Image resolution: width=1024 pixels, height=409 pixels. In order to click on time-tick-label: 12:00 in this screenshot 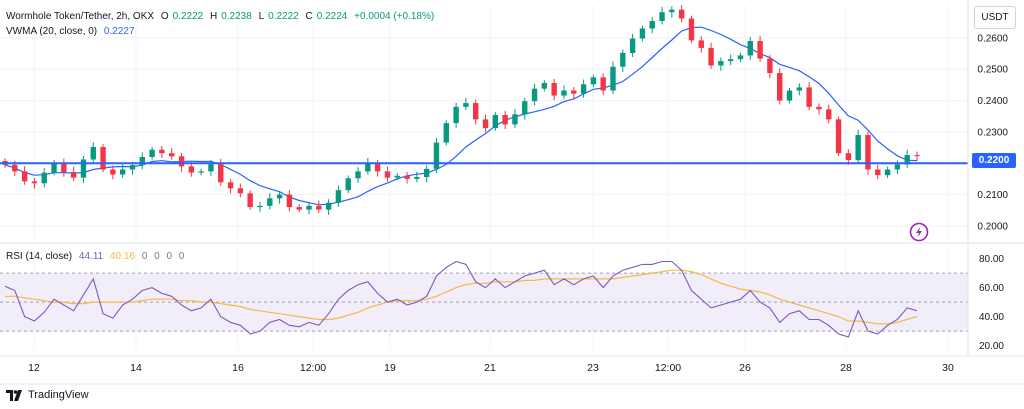, I will do `click(313, 368)`.